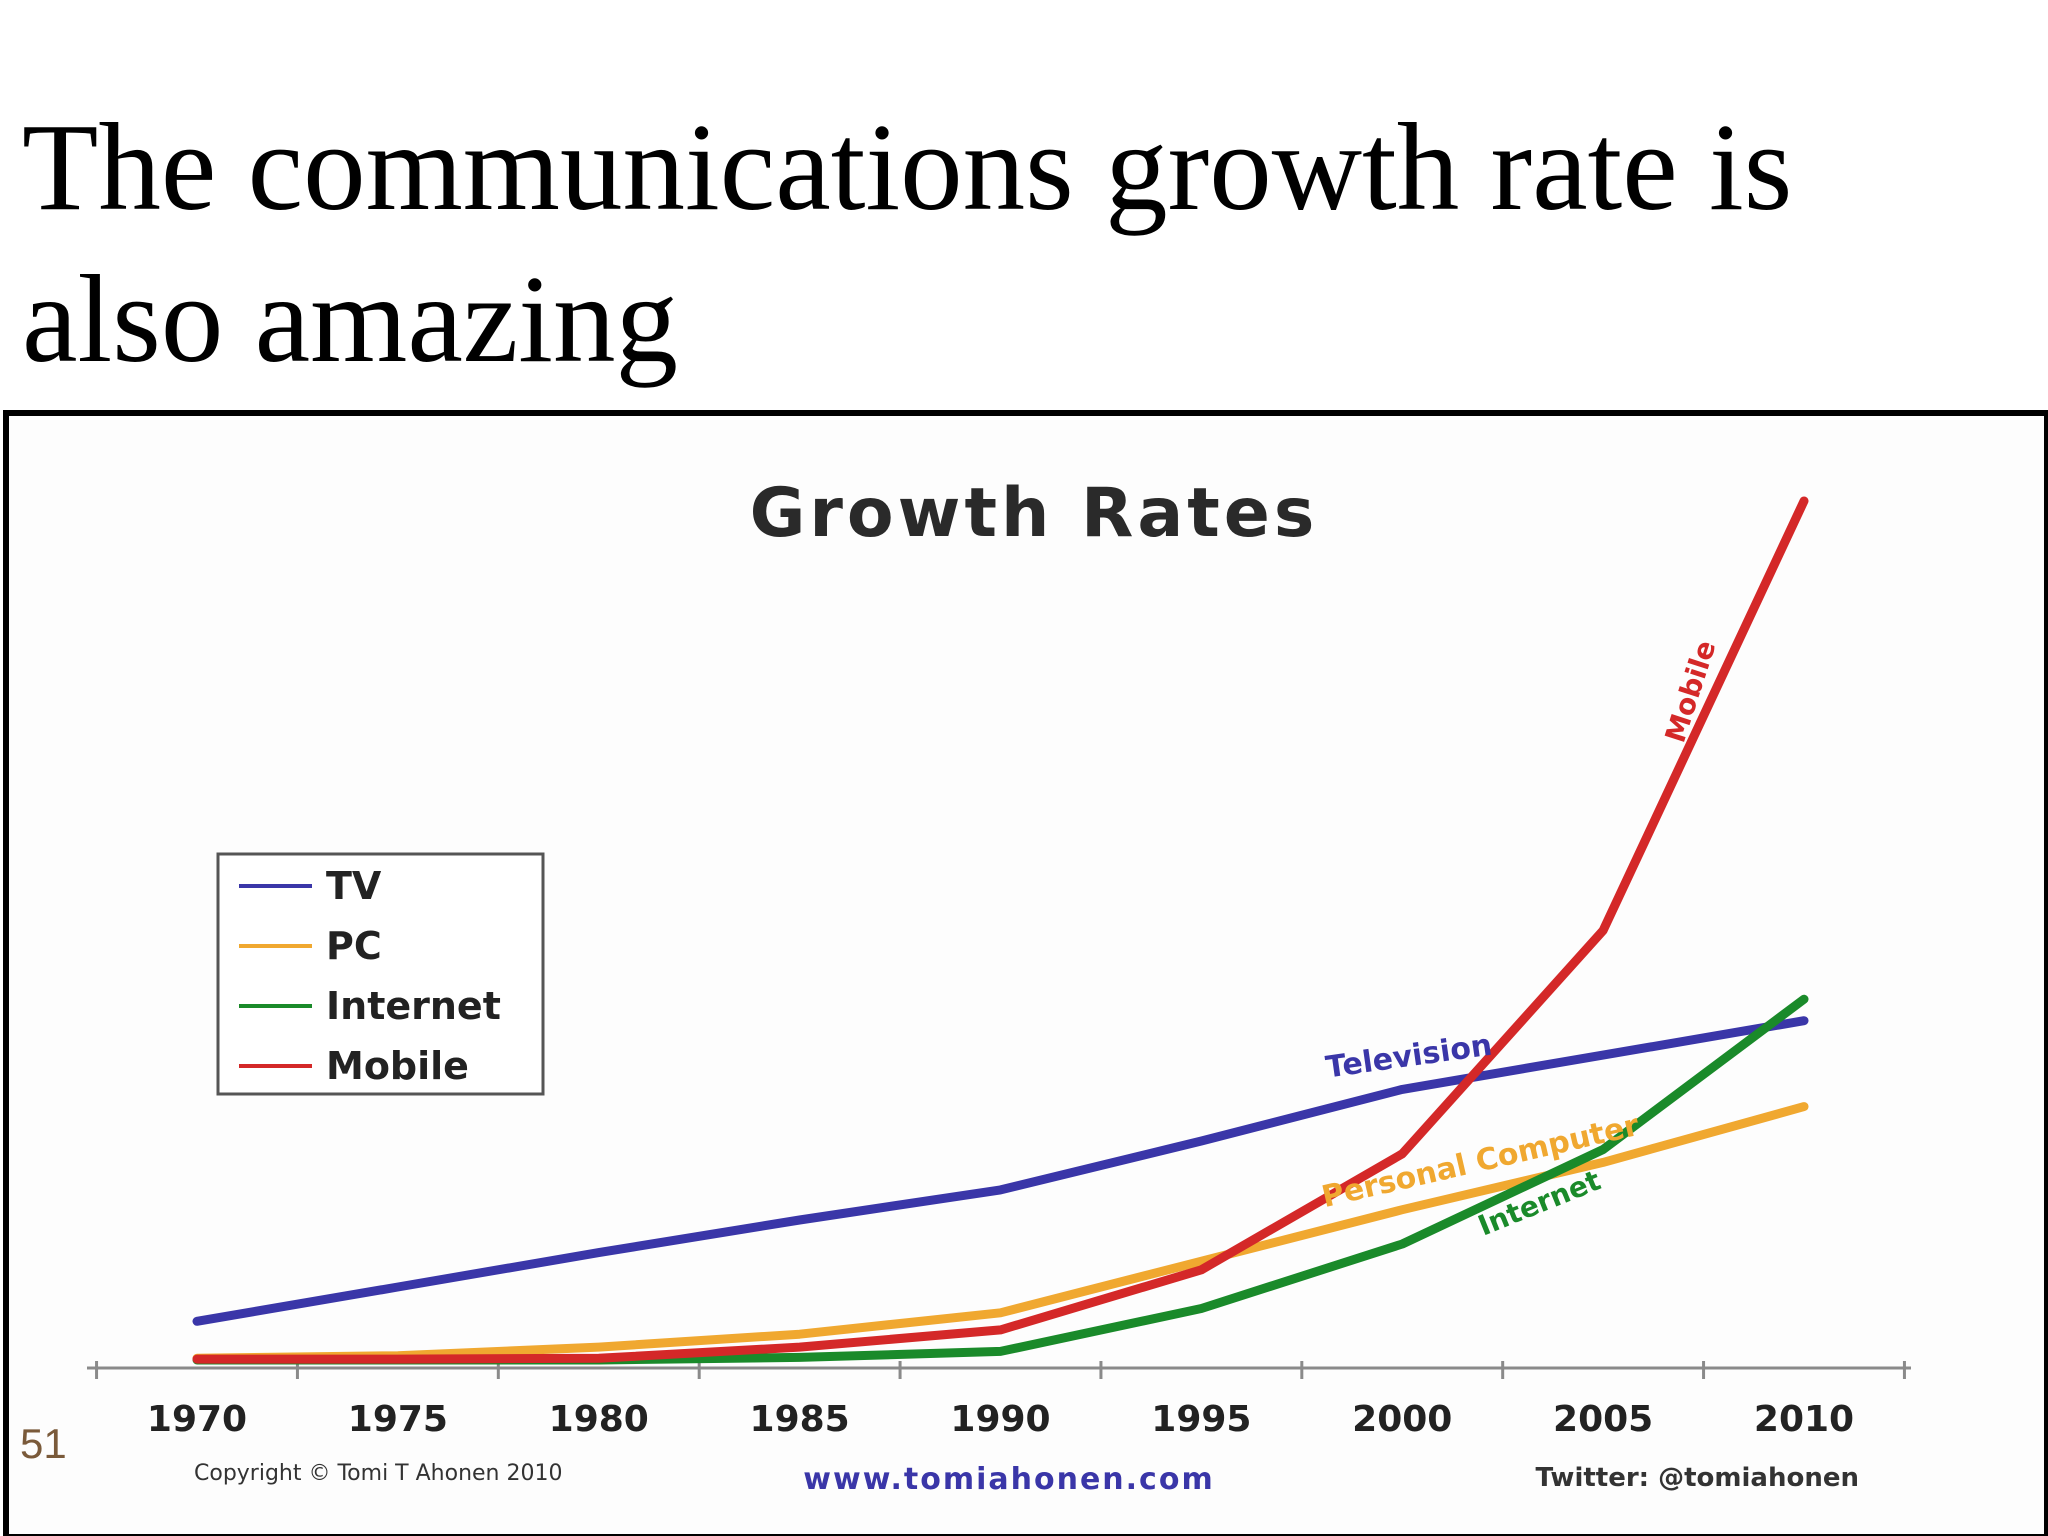 The width and height of the screenshot is (2048, 1536). I want to click on x-tick-label: 1995, so click(1201, 1419).